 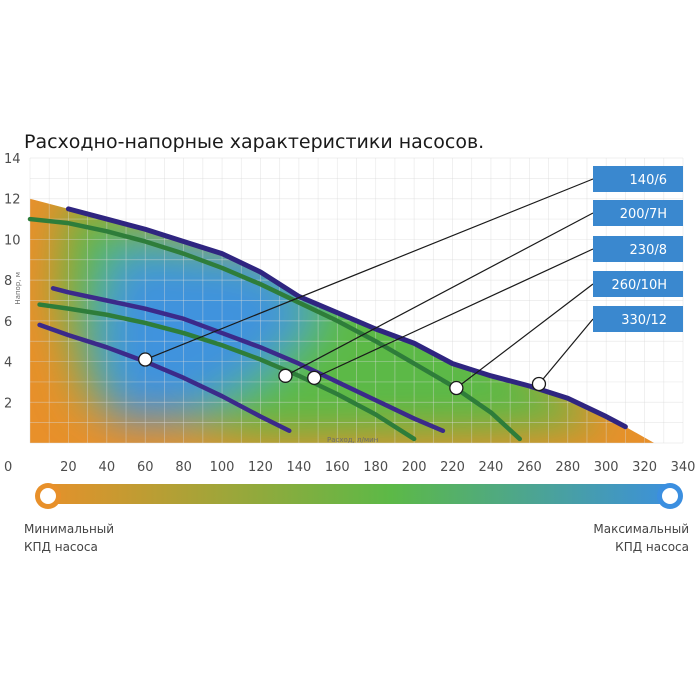 I want to click on y-tick-label: 10, so click(x=12, y=240).